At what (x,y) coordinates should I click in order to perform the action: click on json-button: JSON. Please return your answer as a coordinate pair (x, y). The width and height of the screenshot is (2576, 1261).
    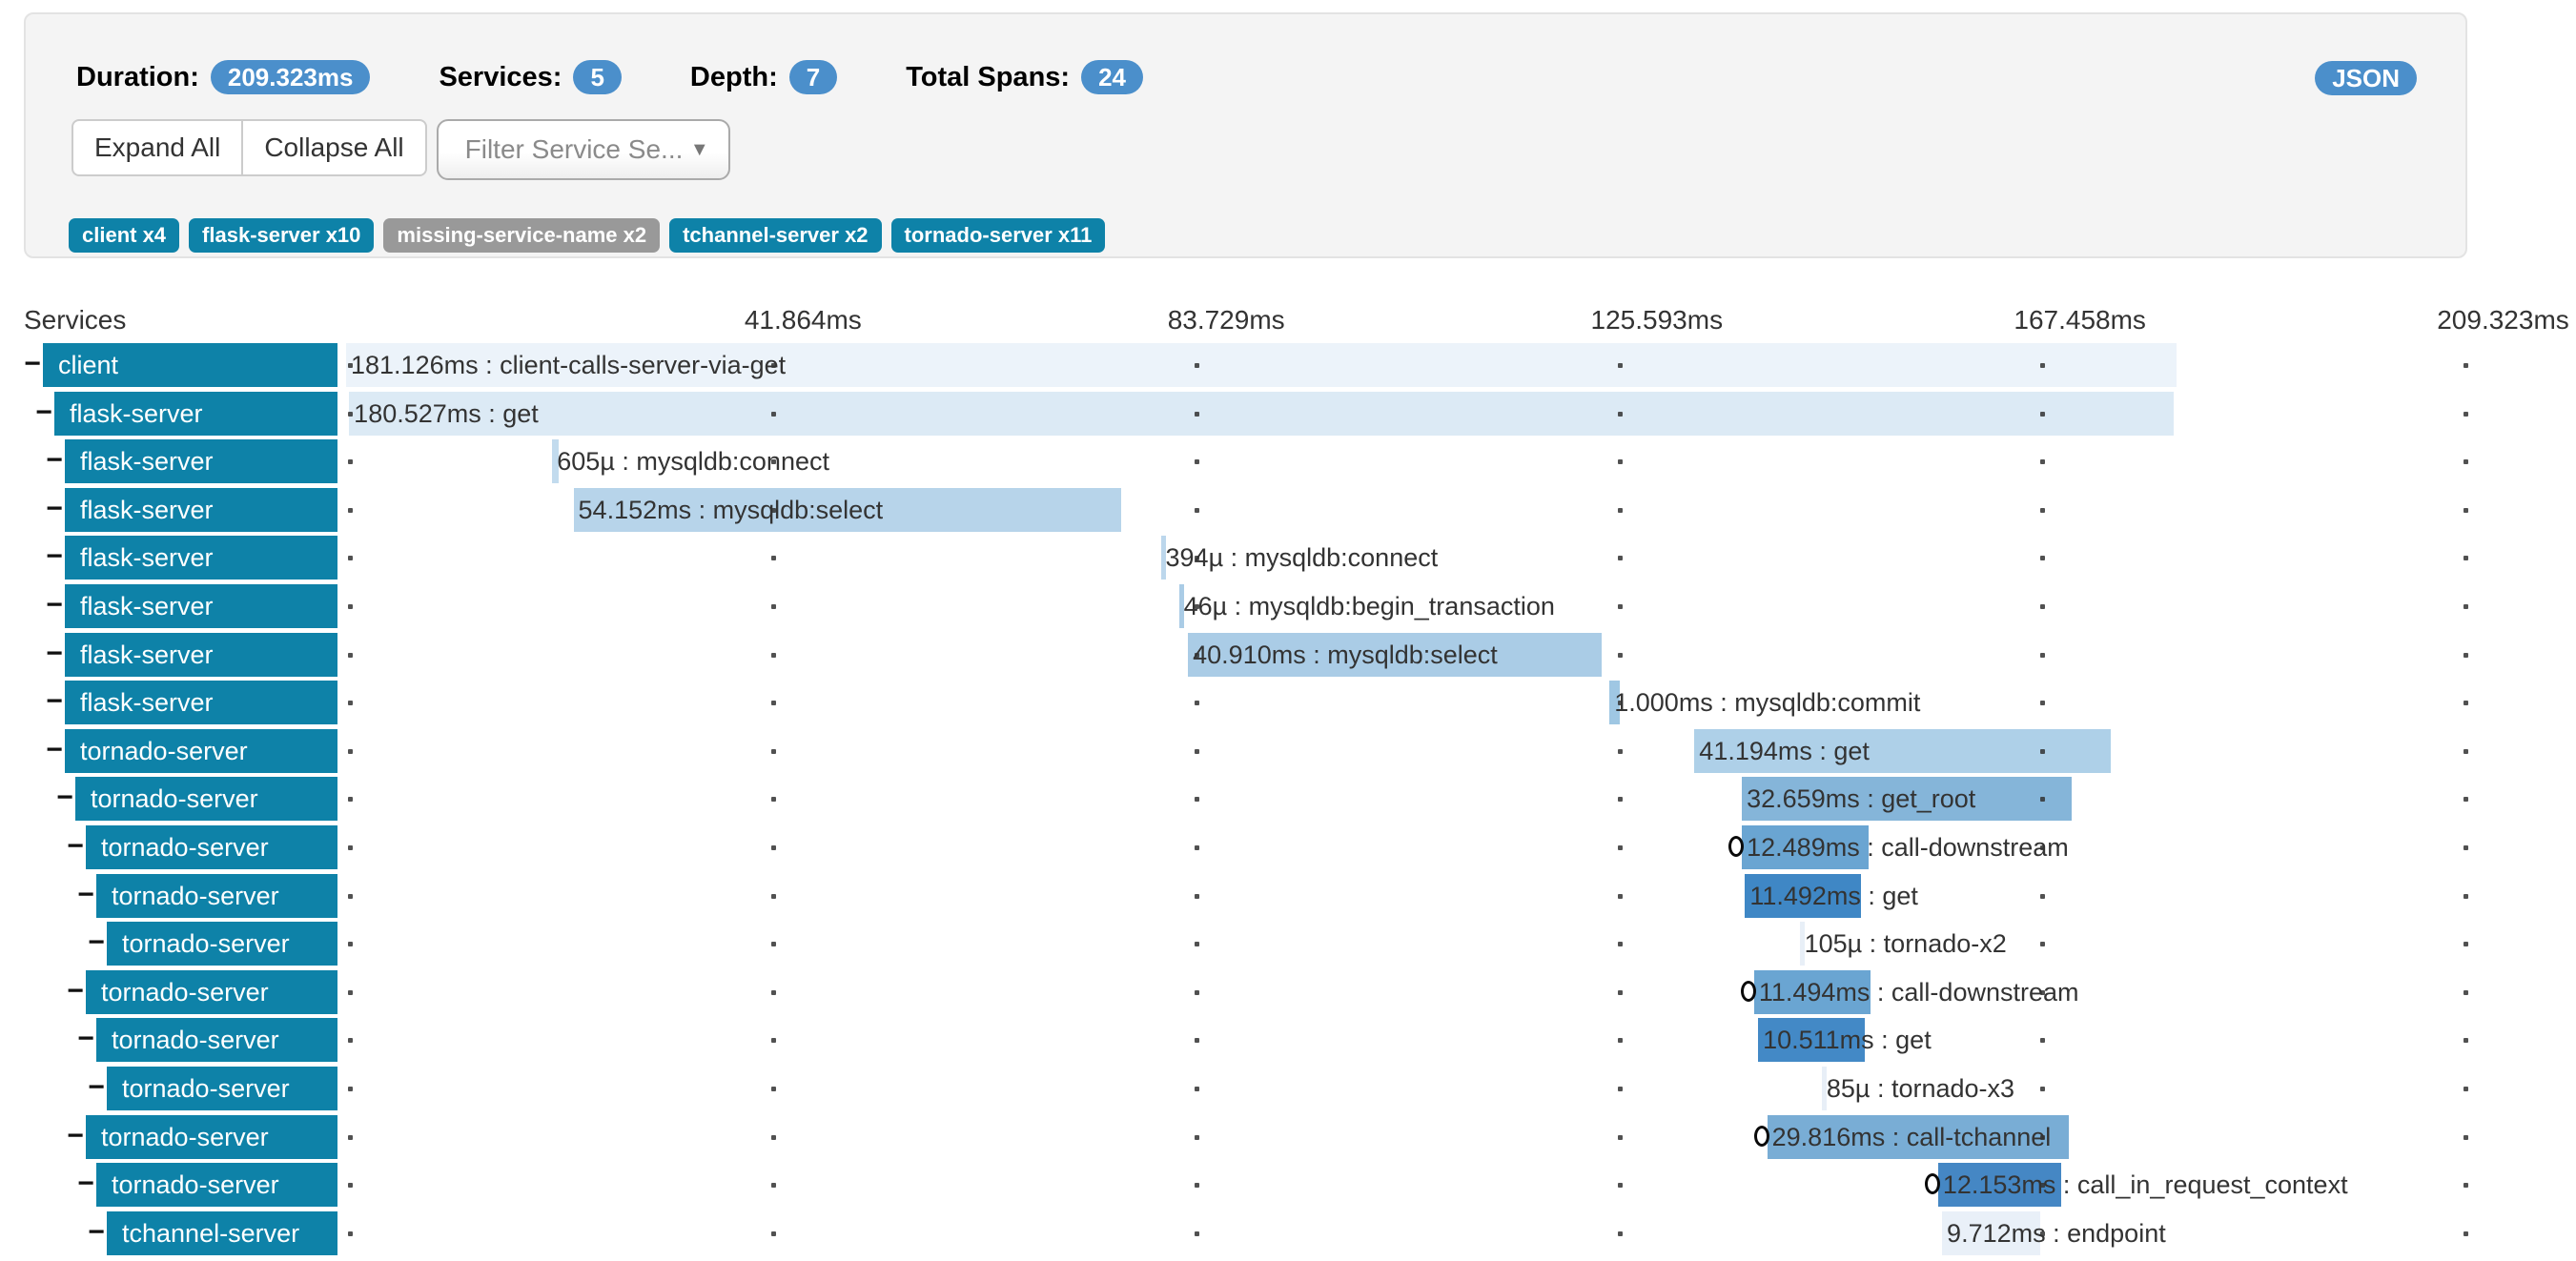
    Looking at the image, I should click on (2366, 78).